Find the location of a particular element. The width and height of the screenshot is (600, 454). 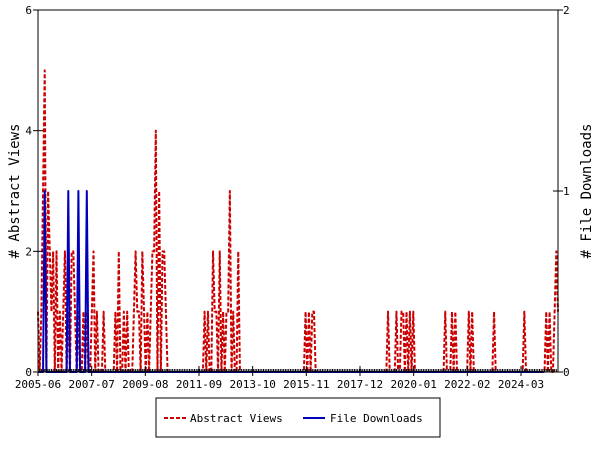

y-tick-label-left: 4 is located at coordinates (28, 131).